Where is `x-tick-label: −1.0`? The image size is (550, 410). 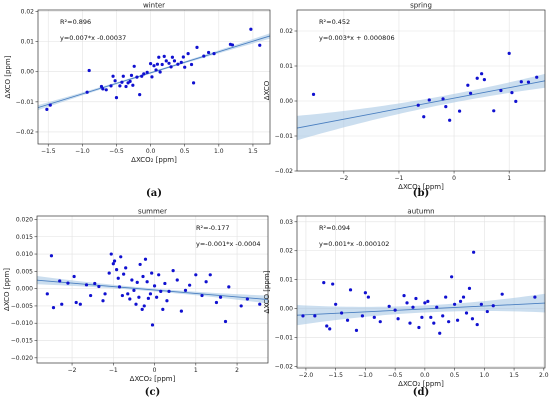 x-tick-label: −1.0 is located at coordinates (365, 375).